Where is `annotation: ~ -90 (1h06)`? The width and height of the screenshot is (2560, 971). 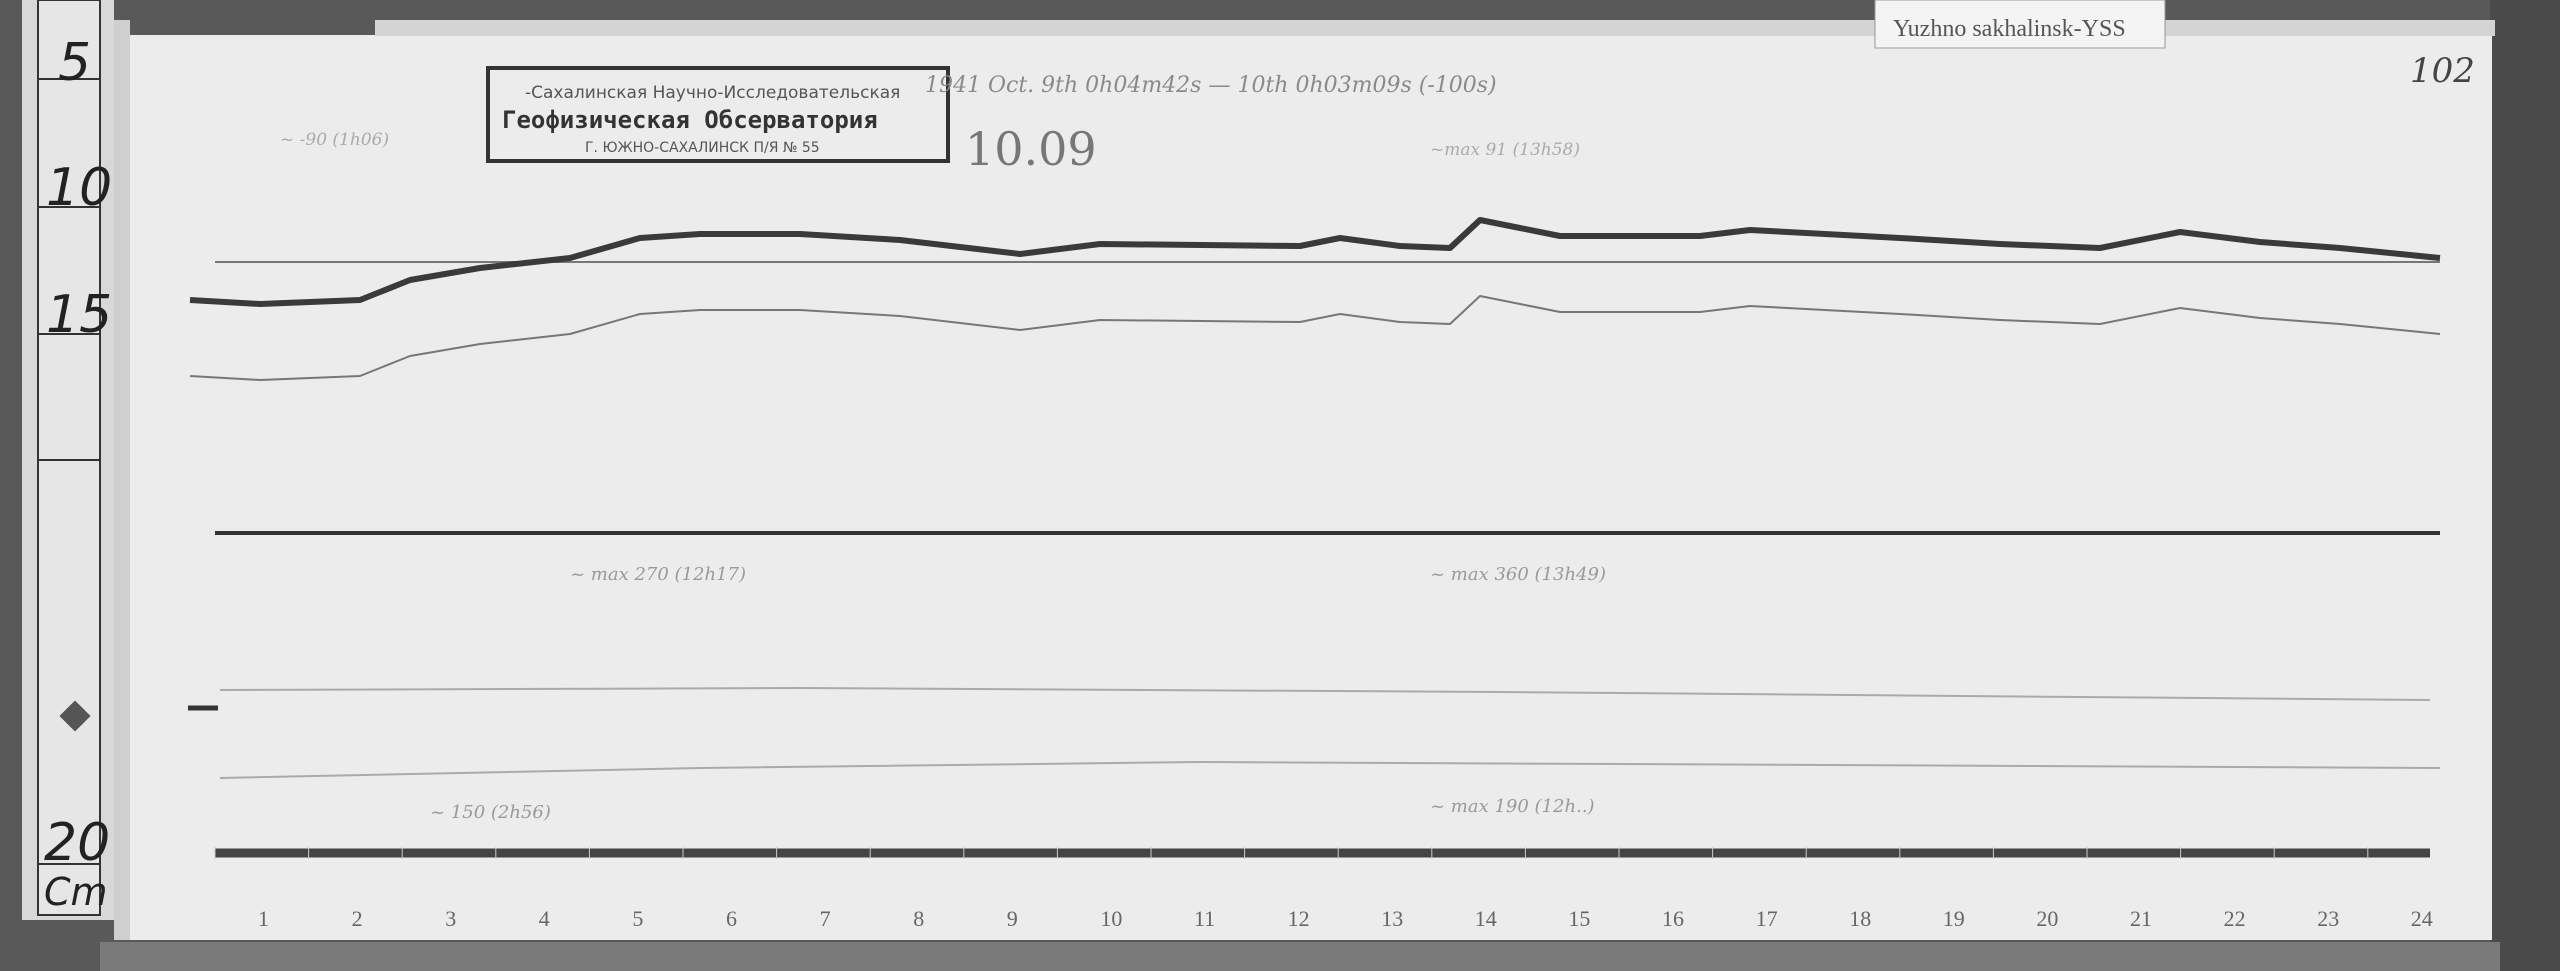
annotation: ~ -90 (1h06) is located at coordinates (334, 140).